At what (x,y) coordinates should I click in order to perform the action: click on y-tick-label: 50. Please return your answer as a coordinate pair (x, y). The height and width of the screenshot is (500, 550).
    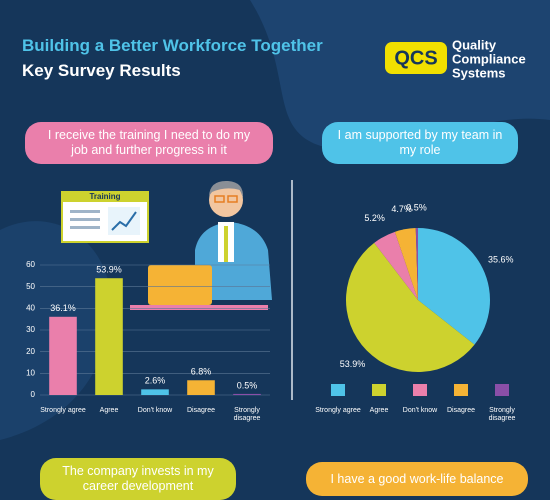
    Looking at the image, I should click on (30, 286).